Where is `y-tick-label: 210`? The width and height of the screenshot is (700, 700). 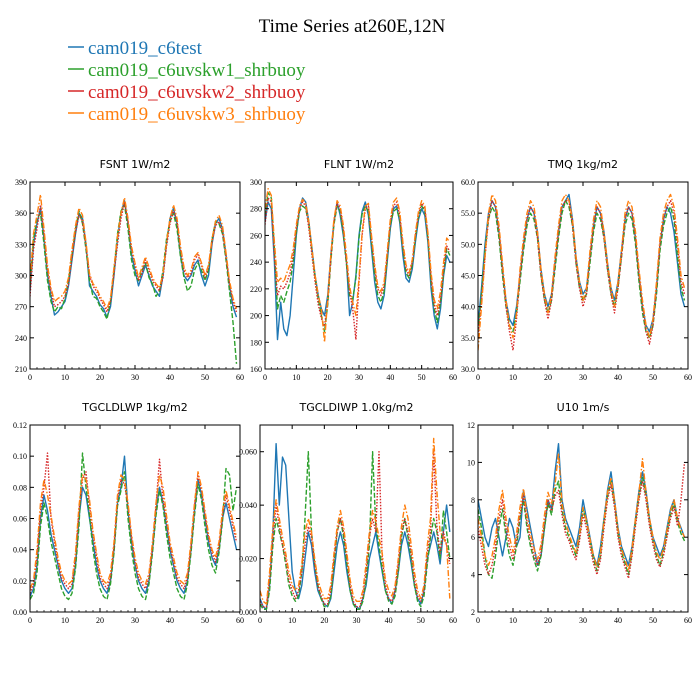
y-tick-label: 210 is located at coordinates (21, 369).